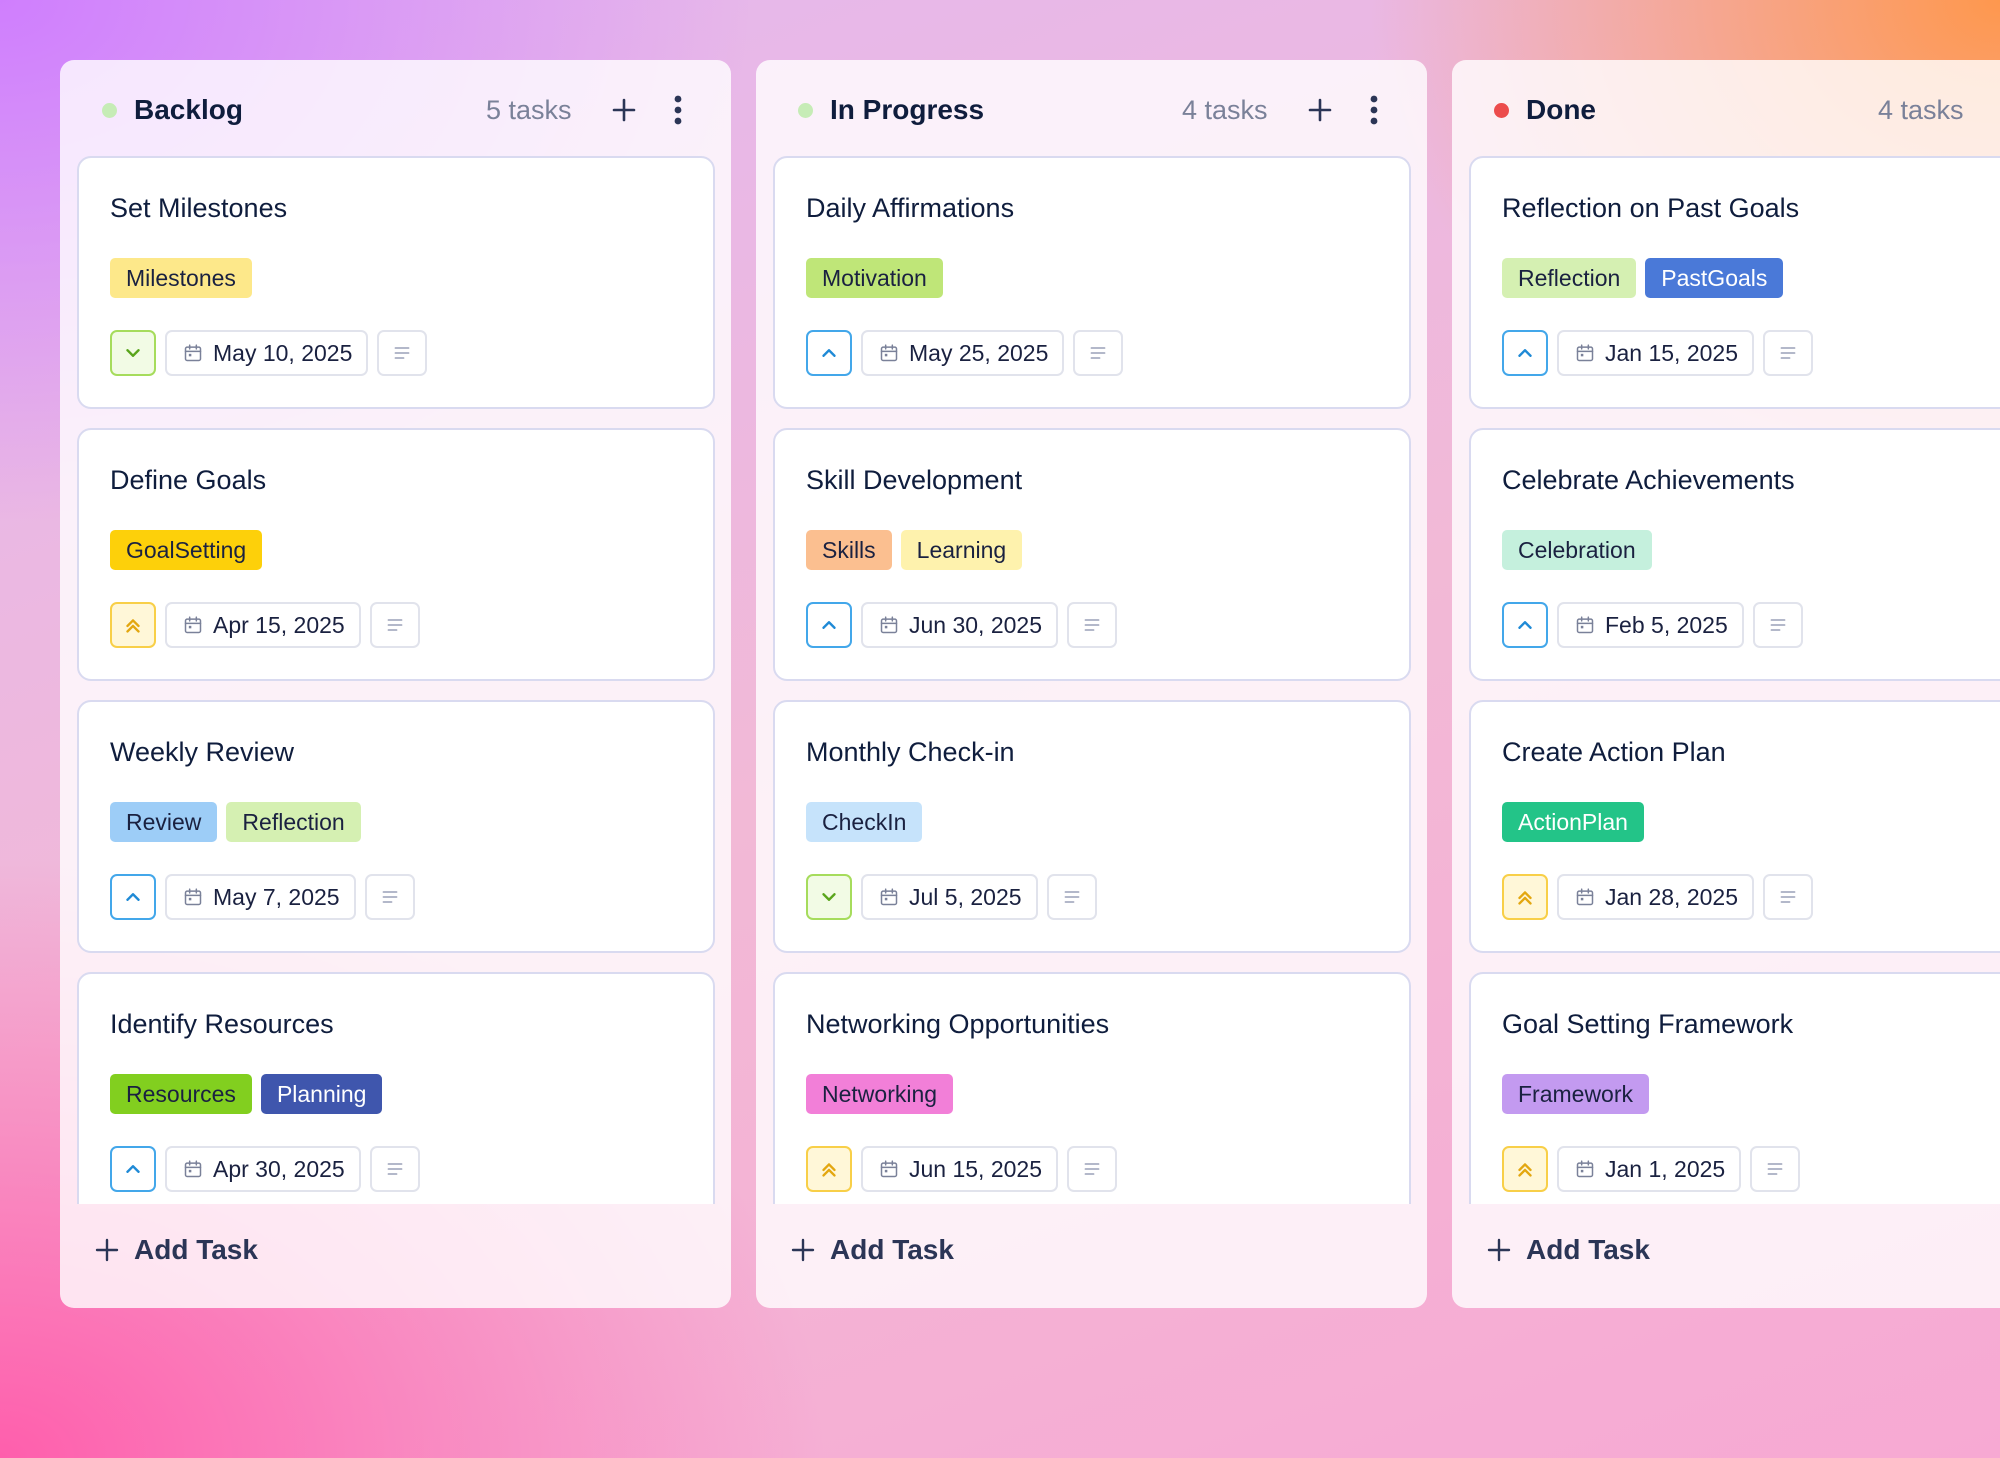  What do you see at coordinates (960, 1169) in the screenshot?
I see `due-date-button: Jun 15, 2025` at bounding box center [960, 1169].